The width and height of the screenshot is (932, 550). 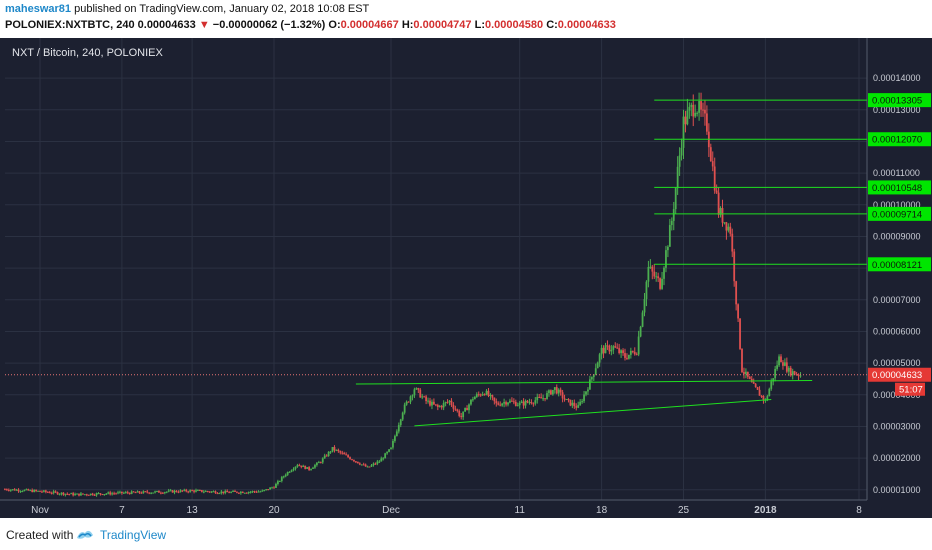 What do you see at coordinates (897, 205) in the screenshot?
I see `y-tick-label: 0.00010000` at bounding box center [897, 205].